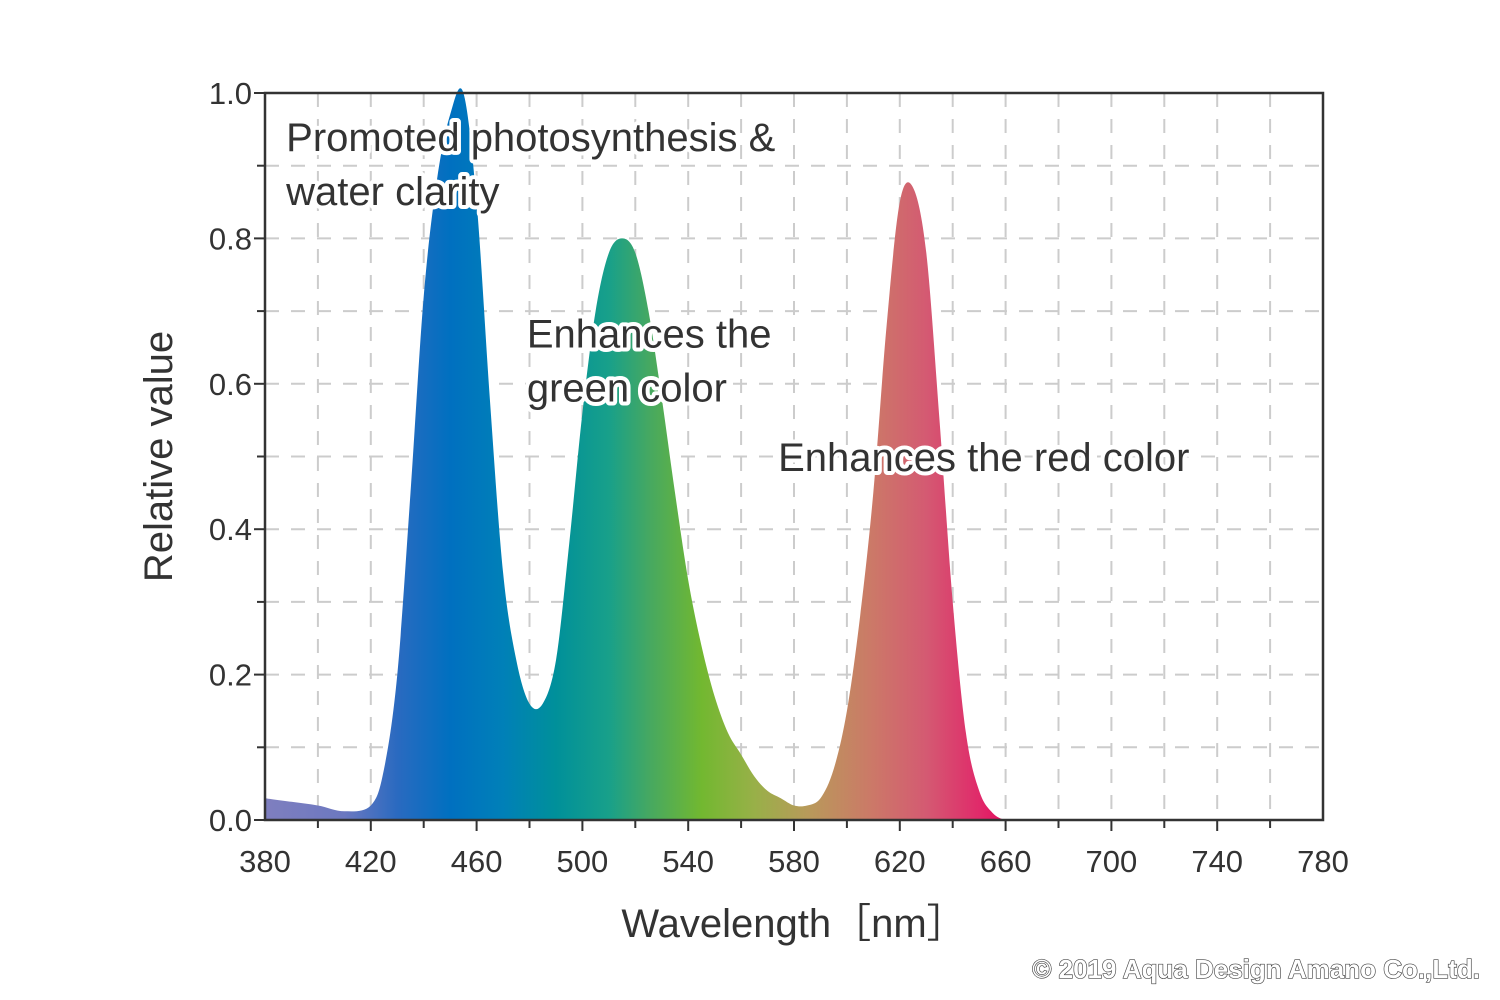 The image size is (1500, 1000). Describe the element at coordinates (159, 456) in the screenshot. I see `y-axis-title: Relative value` at that location.